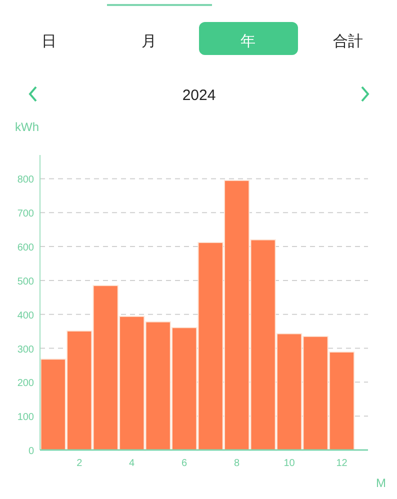 This screenshot has width=397, height=499. Describe the element at coordinates (199, 95) in the screenshot. I see `chart-title: 2024` at that location.